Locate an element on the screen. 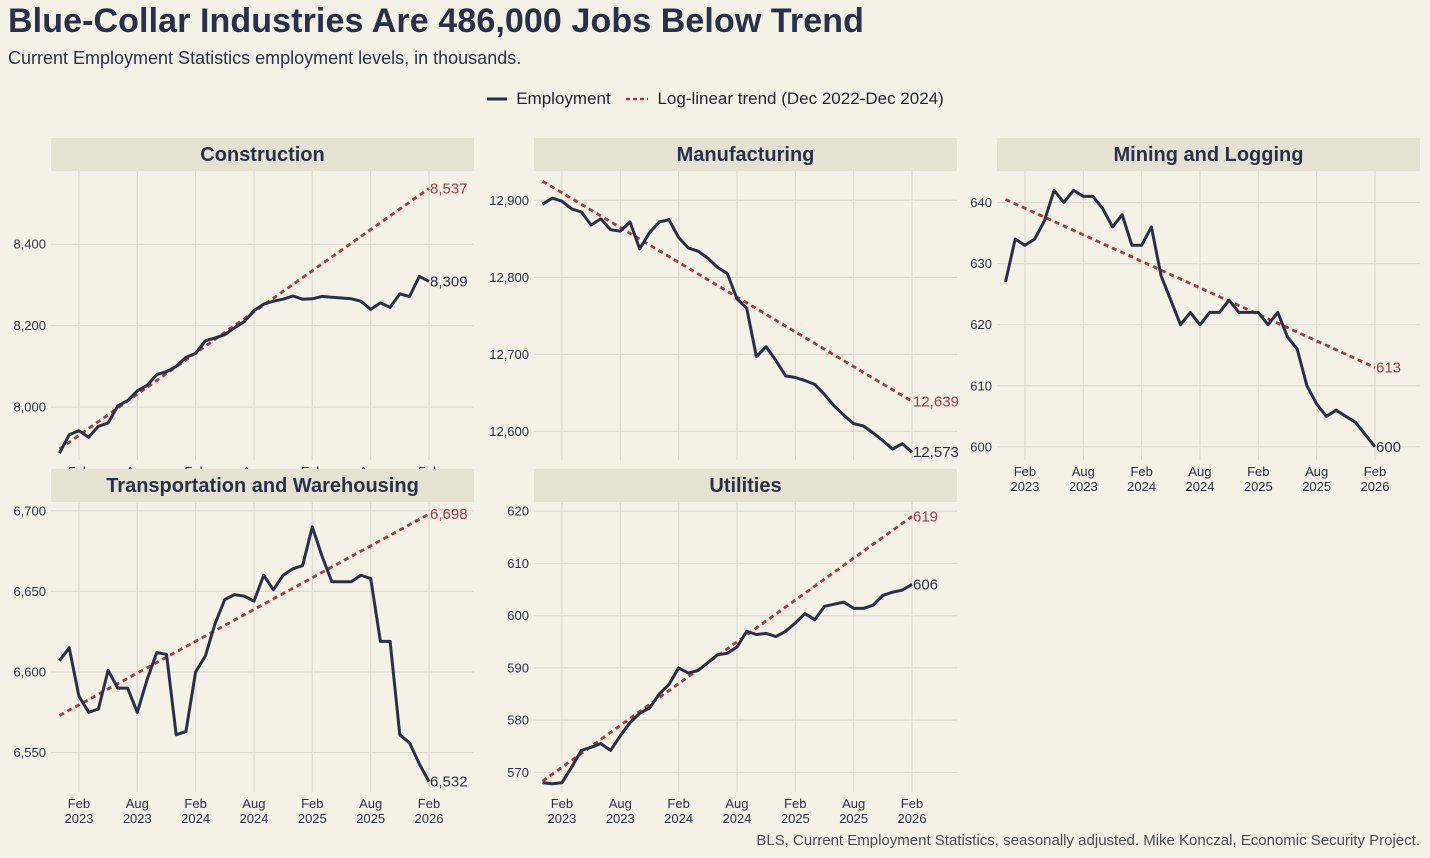 This screenshot has height=858, width=1430. y-tick-label: 6,600 is located at coordinates (29, 671).